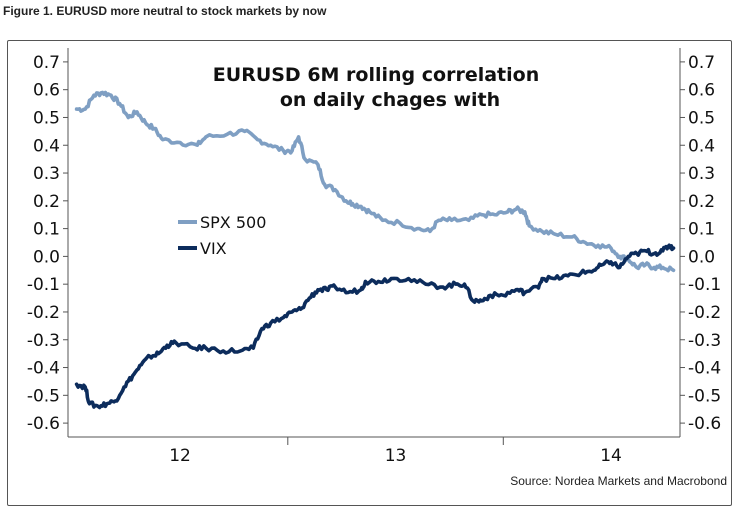 The width and height of the screenshot is (734, 510). Describe the element at coordinates (213, 248) in the screenshot. I see `legend-label: VIX` at that location.